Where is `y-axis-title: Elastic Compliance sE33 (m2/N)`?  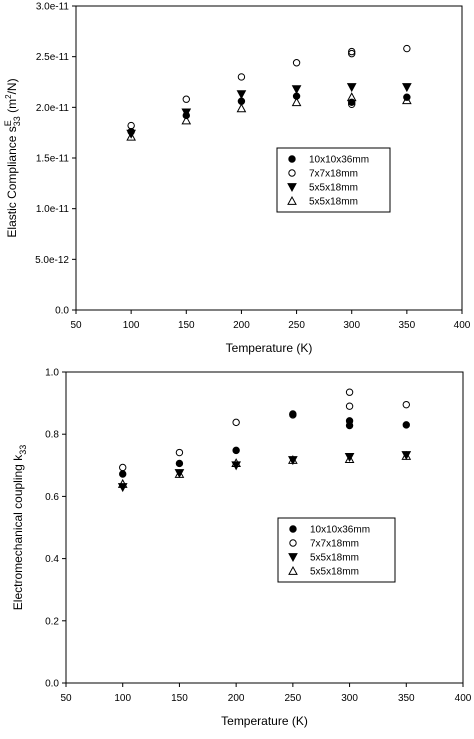 y-axis-title: Elastic Compliance sE33 (m2/N) is located at coordinates (12, 157).